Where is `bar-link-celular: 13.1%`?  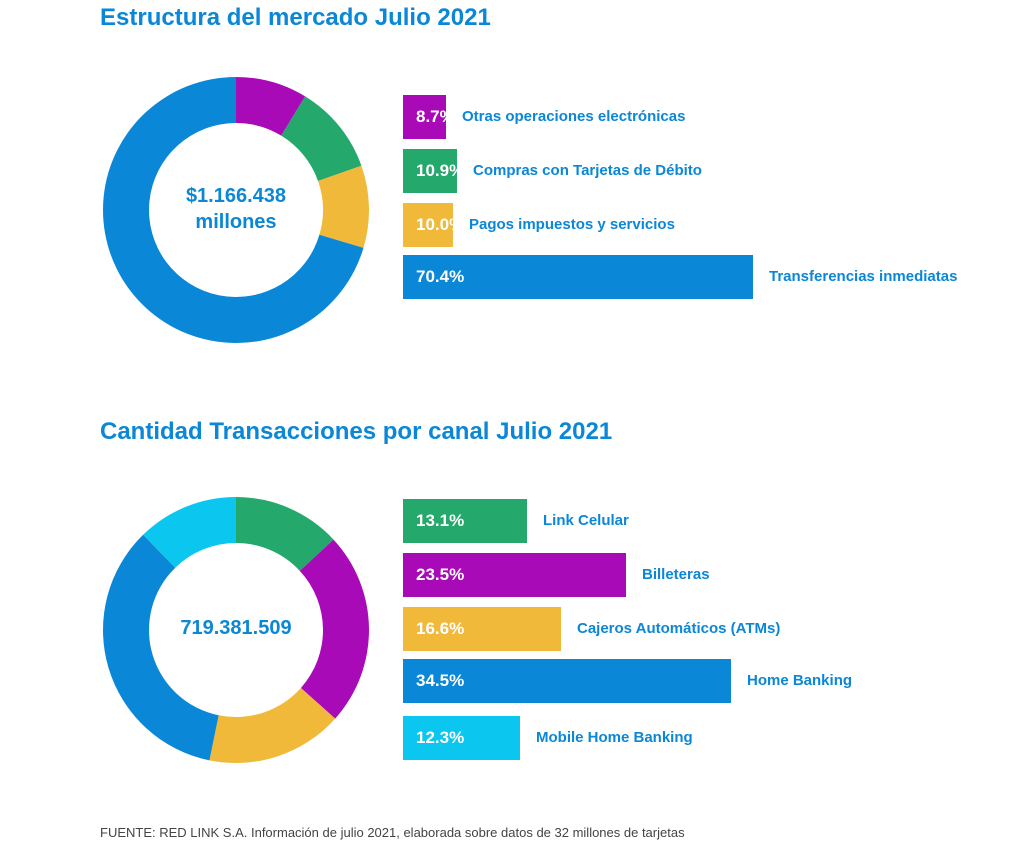 bar-link-celular: 13.1% is located at coordinates (465, 521).